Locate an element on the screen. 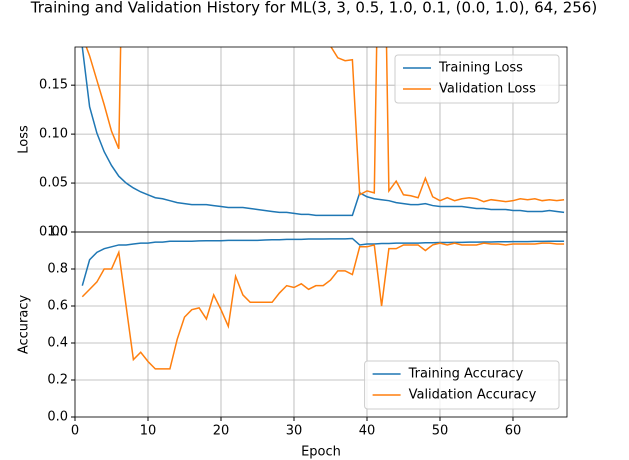 This screenshot has width=629, height=460. y-tick-label: 1.0 is located at coordinates (57, 232).